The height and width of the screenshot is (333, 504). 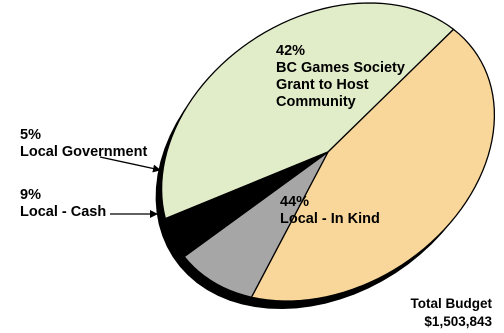 What do you see at coordinates (458, 321) in the screenshot?
I see `total-budget-value: $1,503,843` at bounding box center [458, 321].